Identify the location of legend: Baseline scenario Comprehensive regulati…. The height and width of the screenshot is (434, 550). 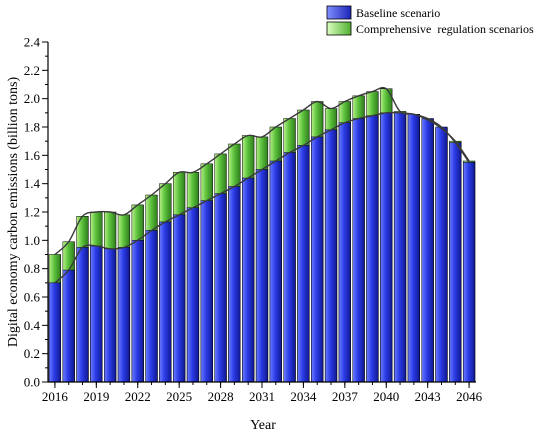
(430, 20).